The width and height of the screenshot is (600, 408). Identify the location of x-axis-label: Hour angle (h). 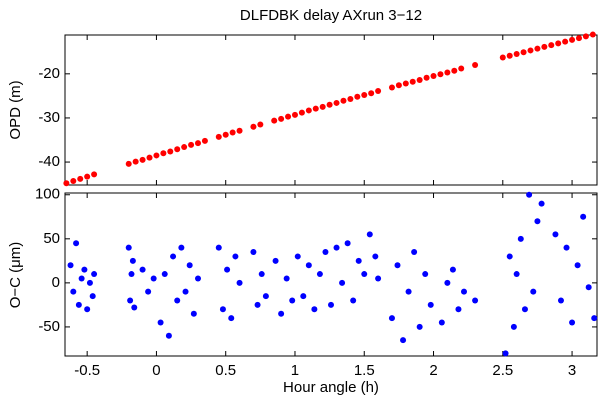
(331, 387).